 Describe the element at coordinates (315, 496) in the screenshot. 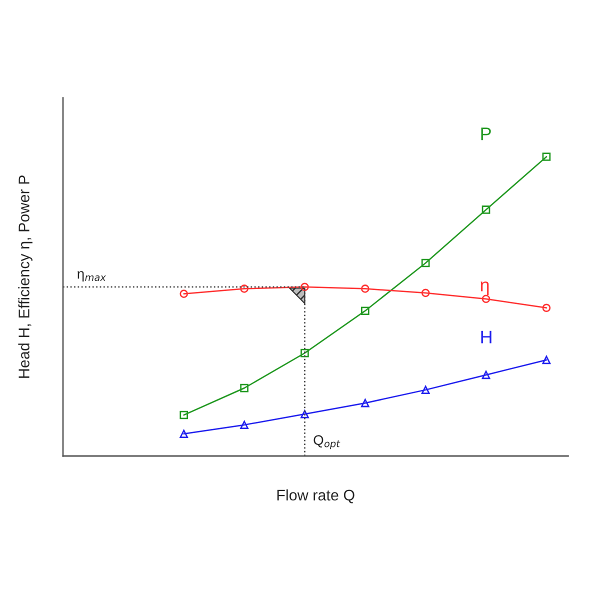

I see `x-axis-title: Flow rate Q` at that location.